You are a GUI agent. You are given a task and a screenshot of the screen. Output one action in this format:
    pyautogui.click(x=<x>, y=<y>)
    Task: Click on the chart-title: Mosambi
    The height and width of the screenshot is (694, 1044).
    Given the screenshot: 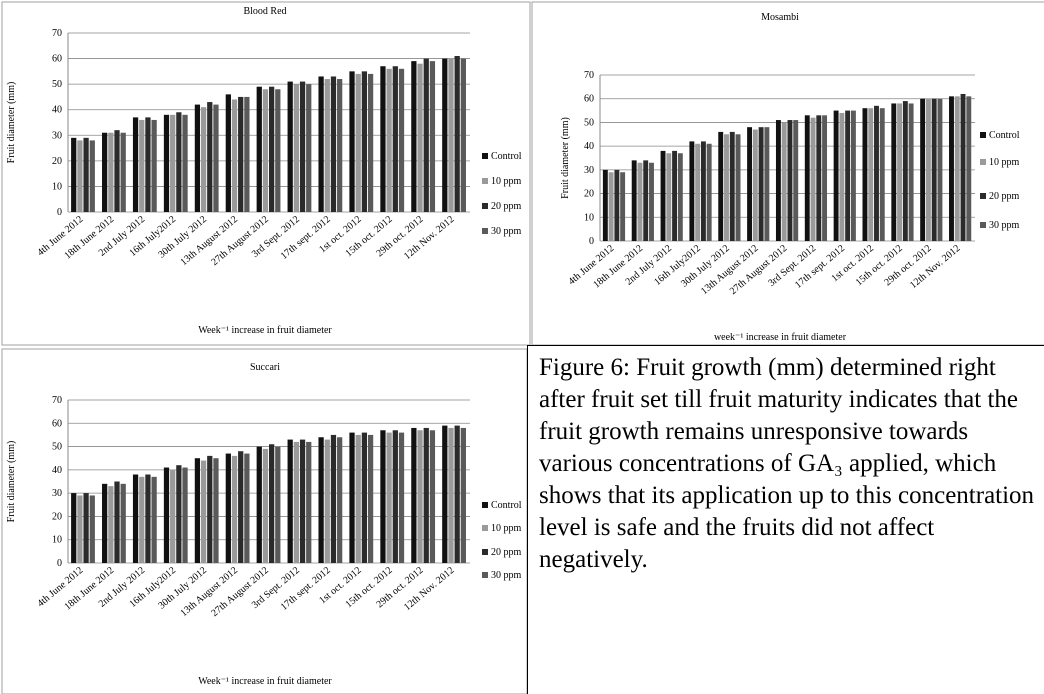 What is the action you would take?
    pyautogui.click(x=780, y=17)
    